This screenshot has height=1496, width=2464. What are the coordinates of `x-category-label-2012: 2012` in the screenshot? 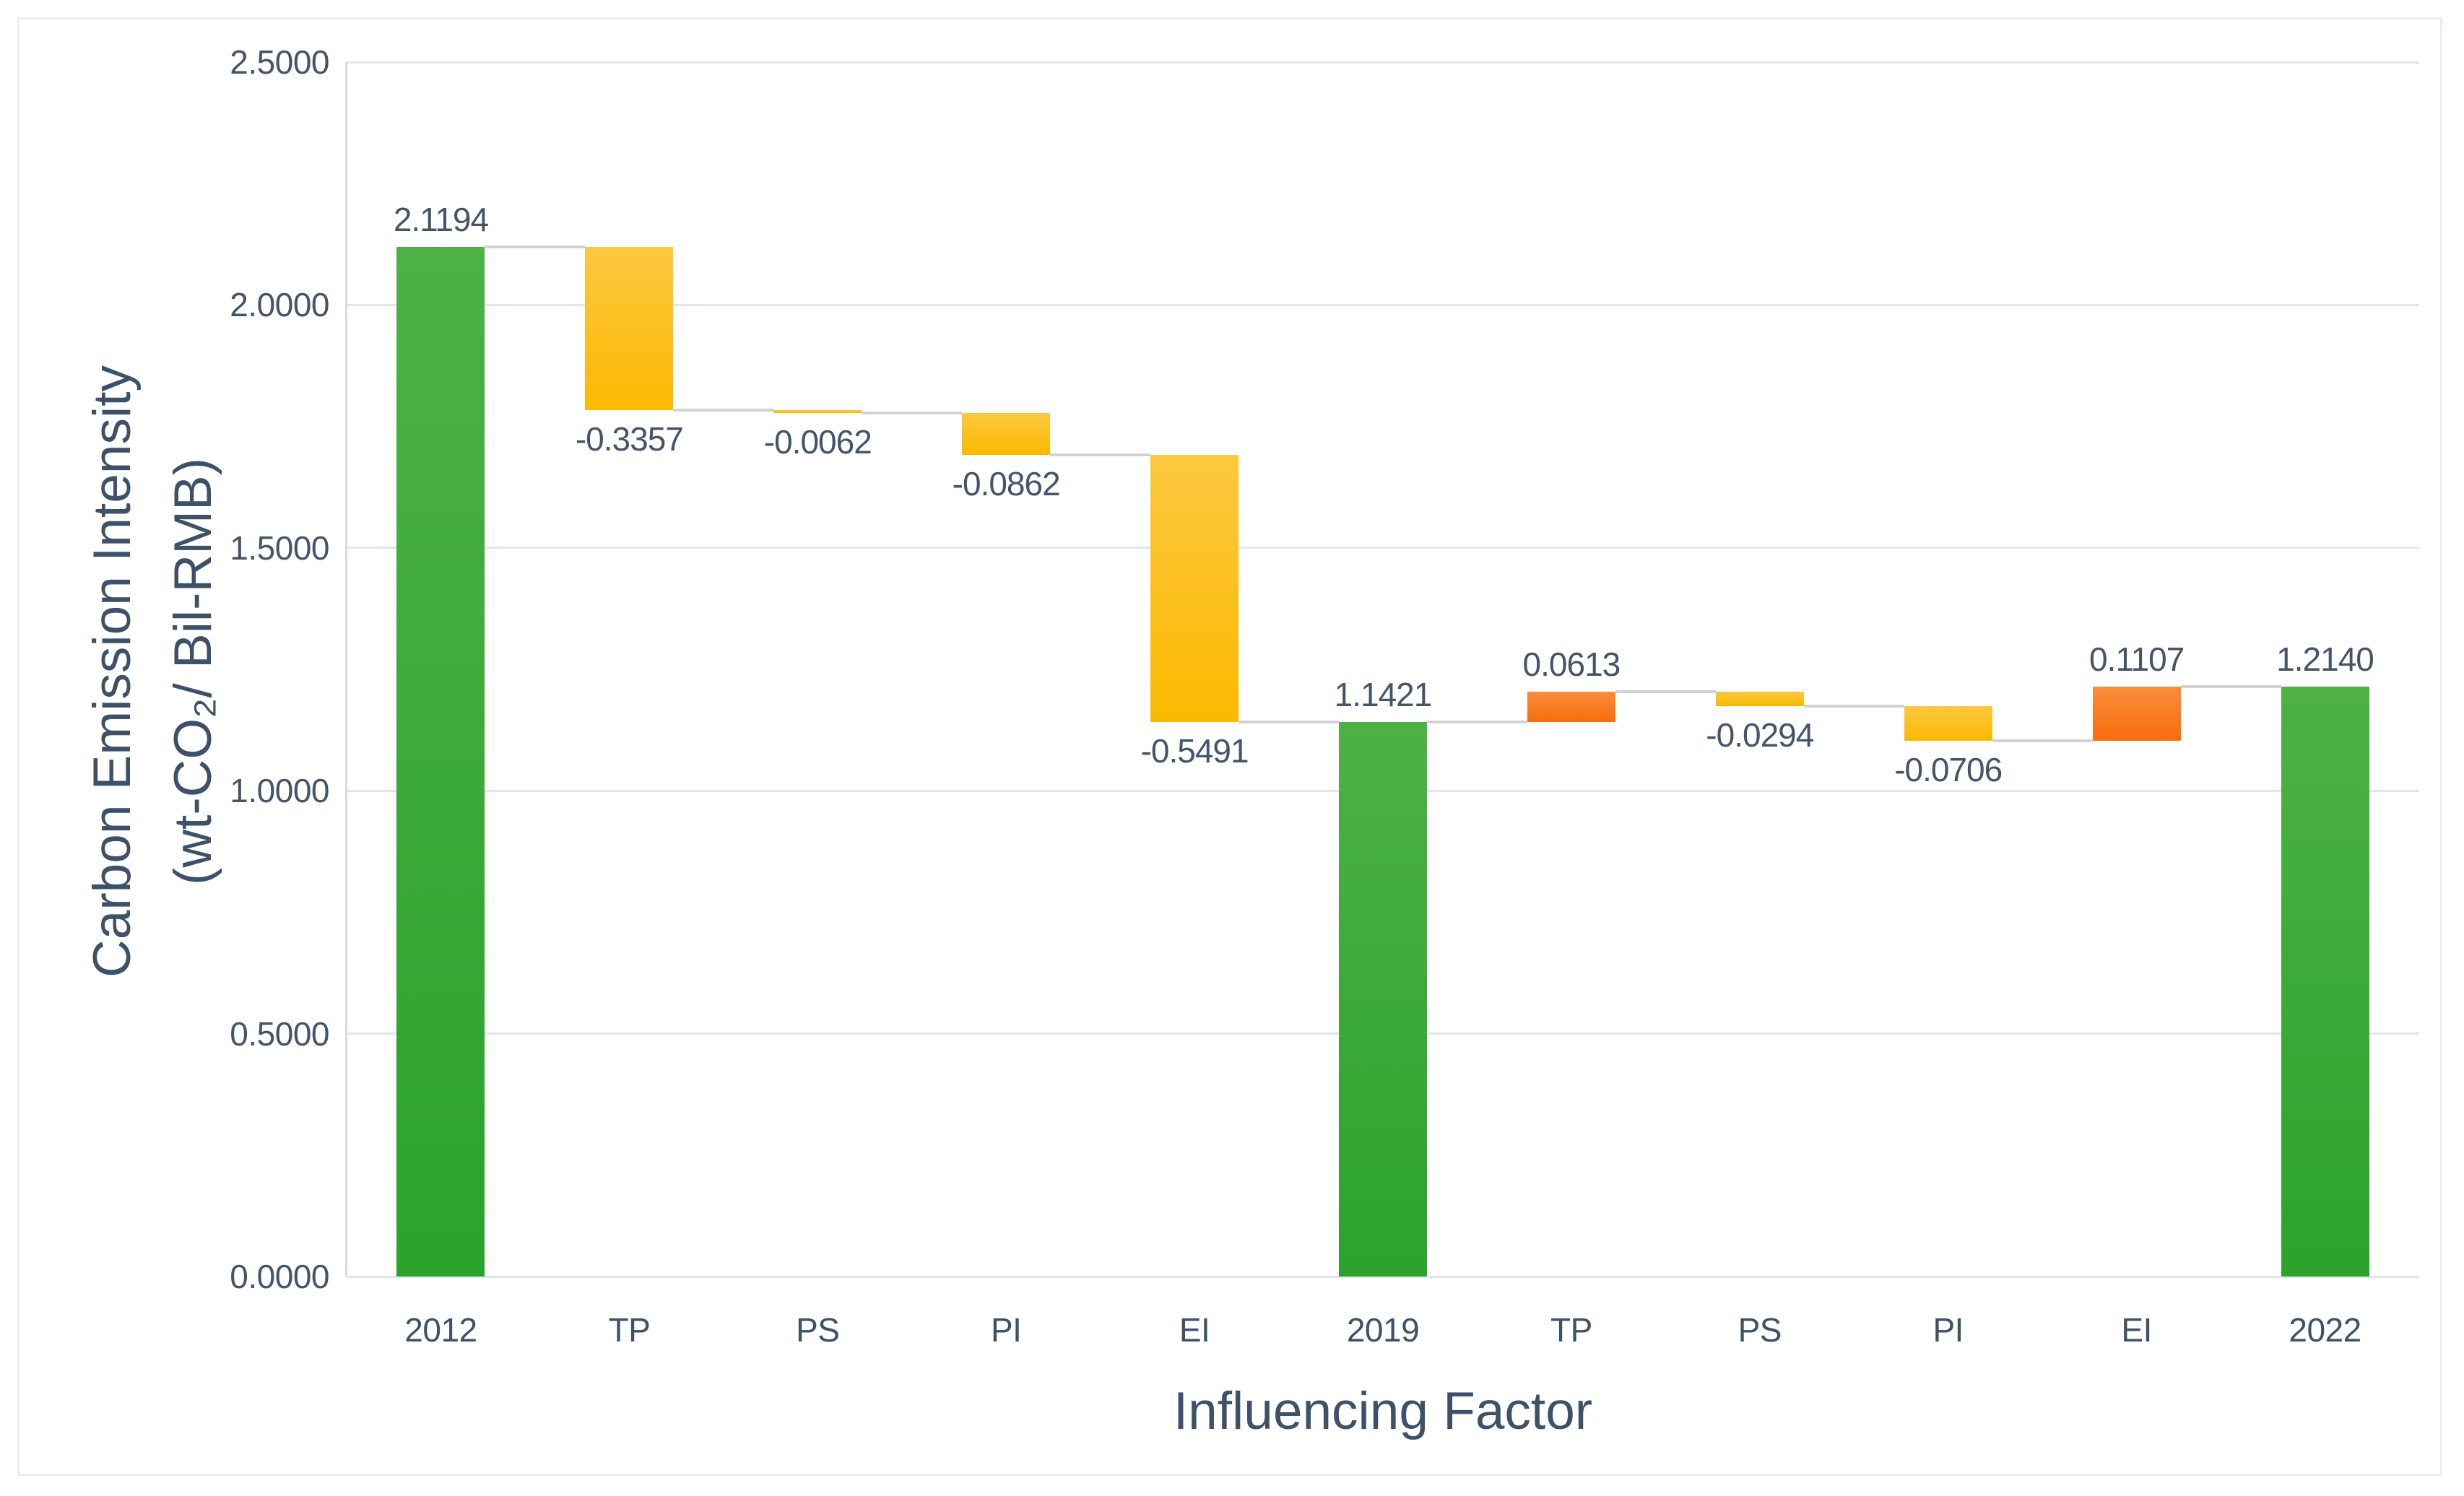 It's located at (441, 1330).